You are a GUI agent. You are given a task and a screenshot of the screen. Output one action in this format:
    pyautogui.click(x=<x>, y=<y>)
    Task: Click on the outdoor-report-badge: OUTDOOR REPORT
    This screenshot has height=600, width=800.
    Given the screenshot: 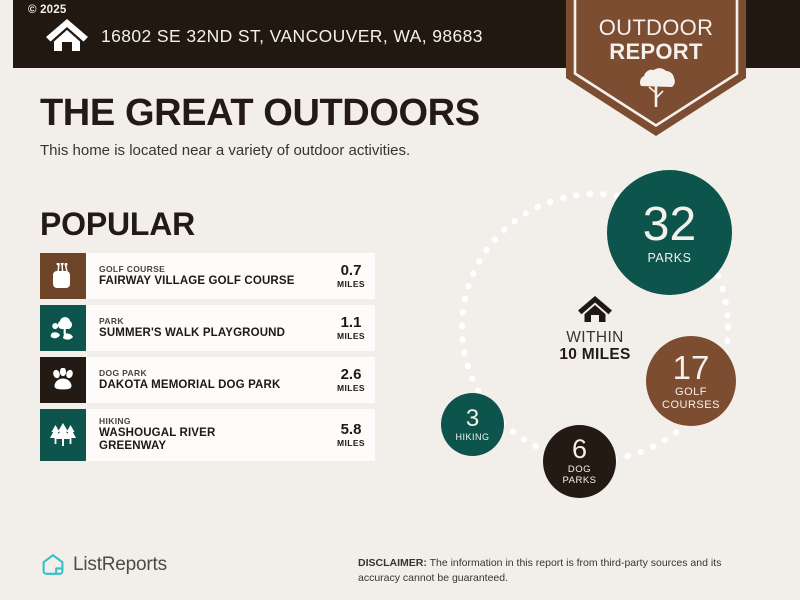 What is the action you would take?
    pyautogui.click(x=656, y=68)
    